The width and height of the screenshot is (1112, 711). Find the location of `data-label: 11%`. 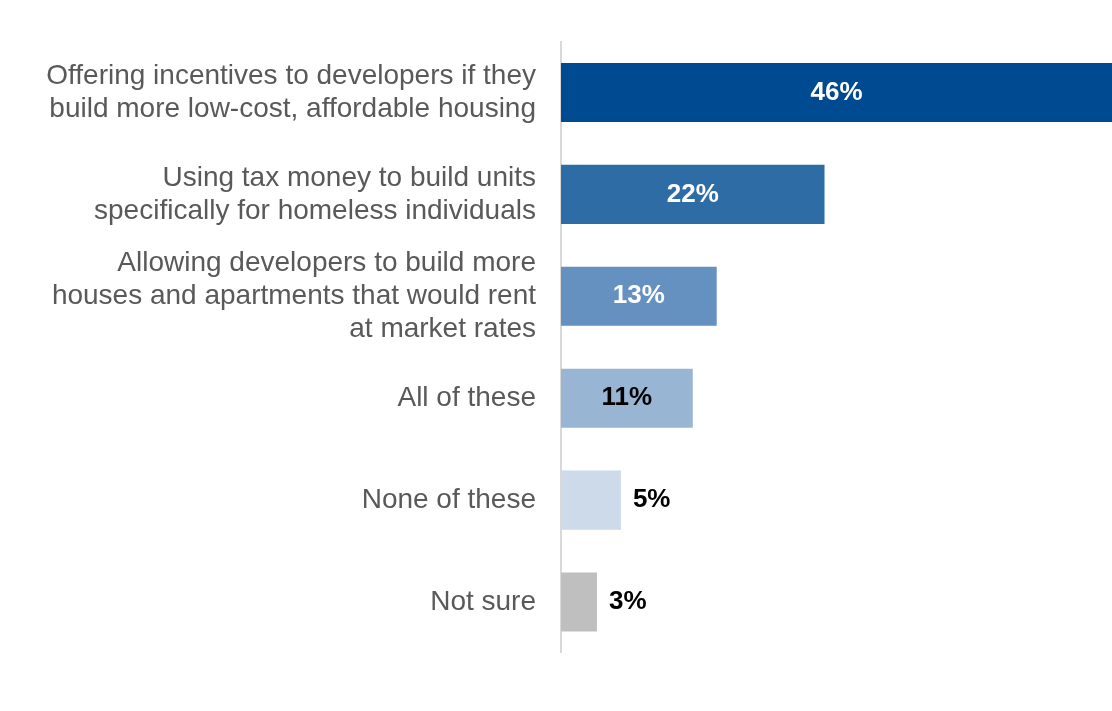

data-label: 11% is located at coordinates (627, 396).